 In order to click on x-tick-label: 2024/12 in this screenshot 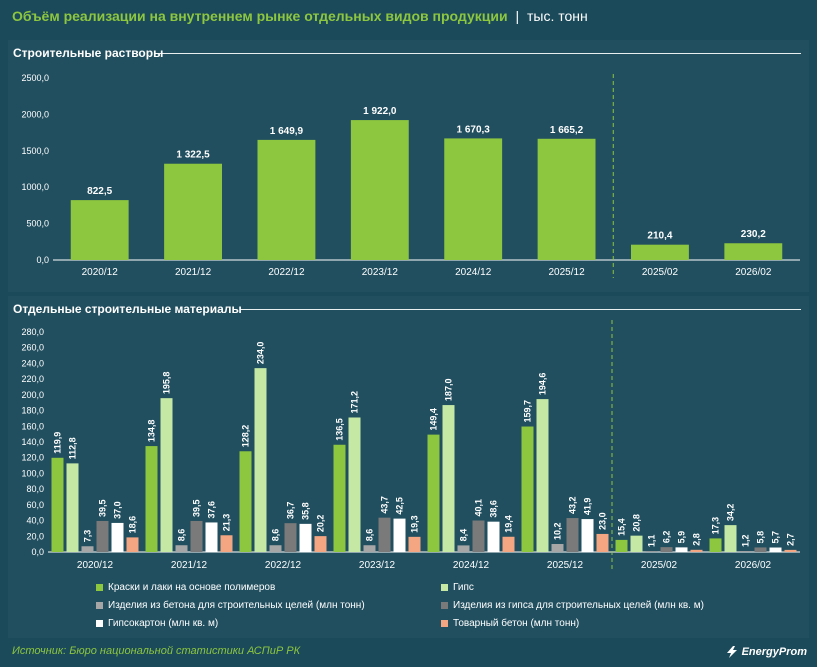, I will do `click(473, 272)`.